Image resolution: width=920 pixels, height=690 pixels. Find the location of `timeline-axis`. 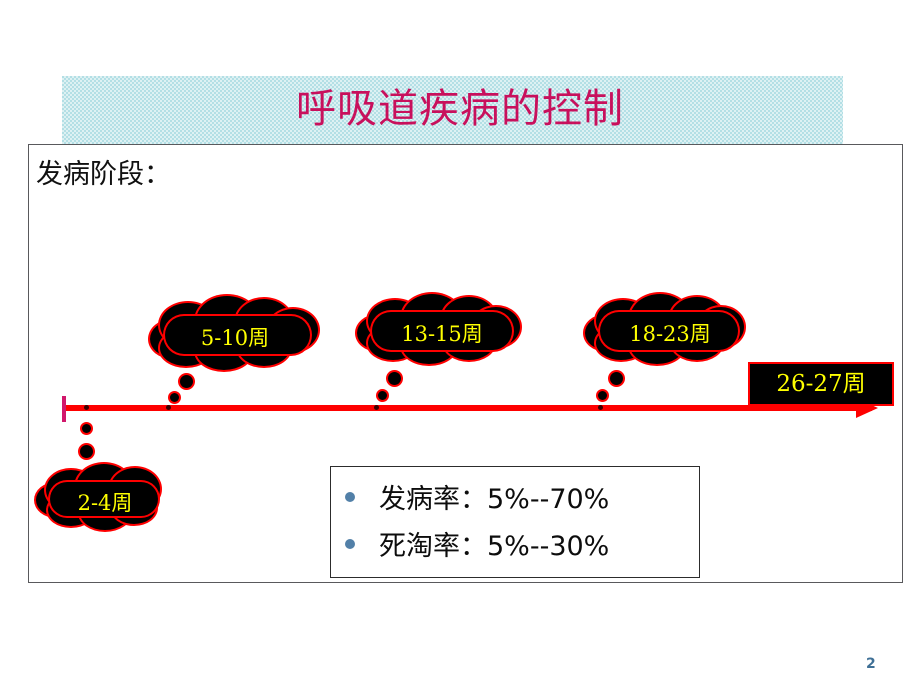

timeline-axis is located at coordinates (467, 408).